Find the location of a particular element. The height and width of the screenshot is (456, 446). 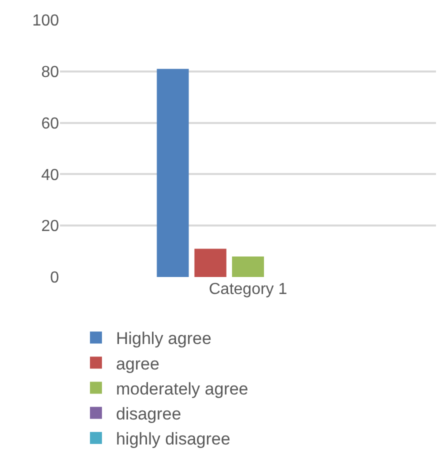

y-tick-label: 40 is located at coordinates (50, 175).